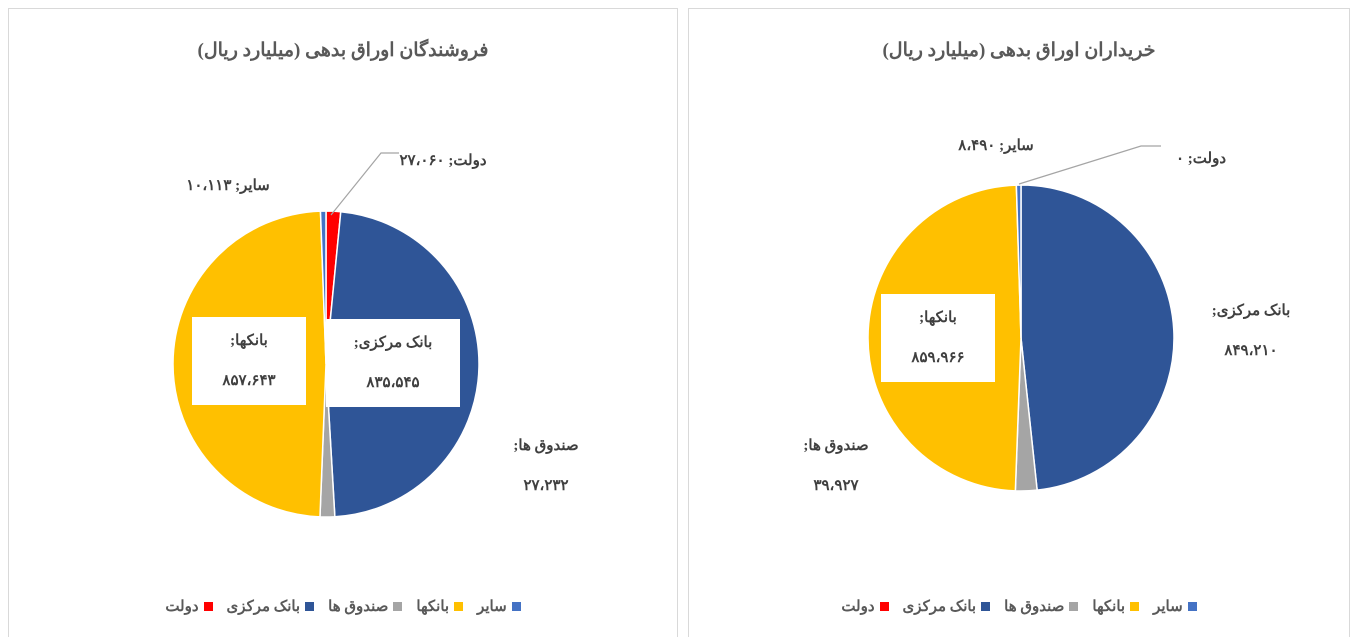 This screenshot has width=1357, height=637. What do you see at coordinates (996, 146) in the screenshot?
I see `data-label: سایر; ۸،۴۹۰` at bounding box center [996, 146].